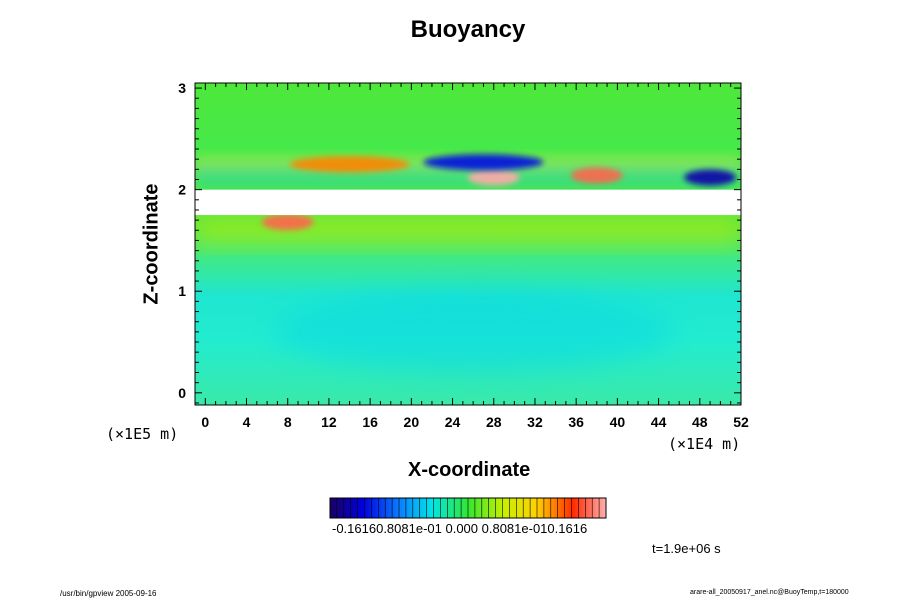  I want to click on x-tick-label: 40, so click(618, 422).